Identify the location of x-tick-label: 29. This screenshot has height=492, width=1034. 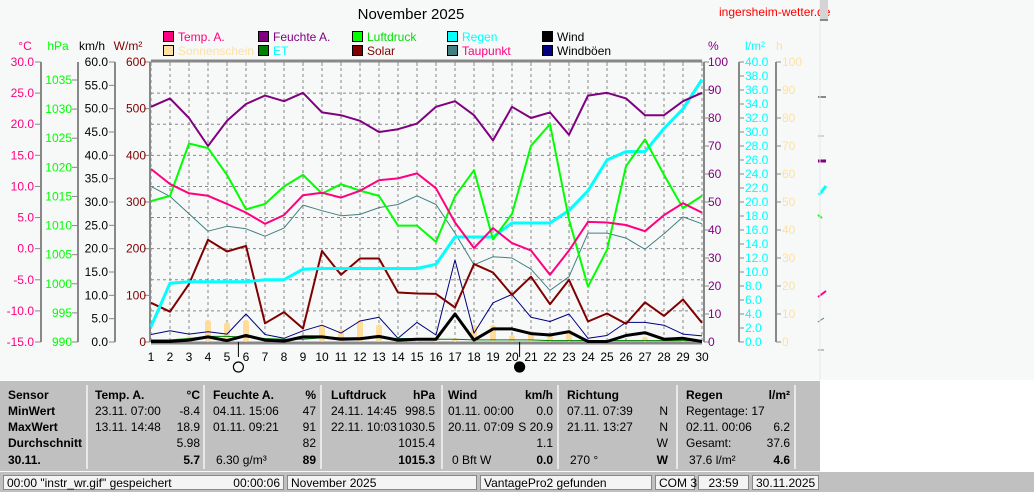
(683, 357).